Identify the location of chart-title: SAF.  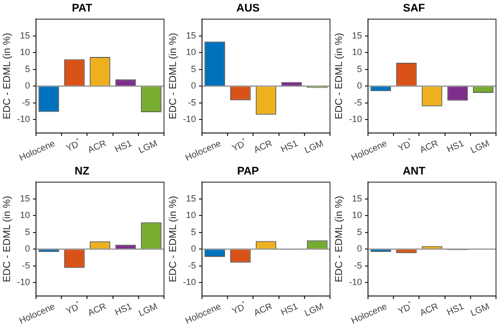
(414, 8).